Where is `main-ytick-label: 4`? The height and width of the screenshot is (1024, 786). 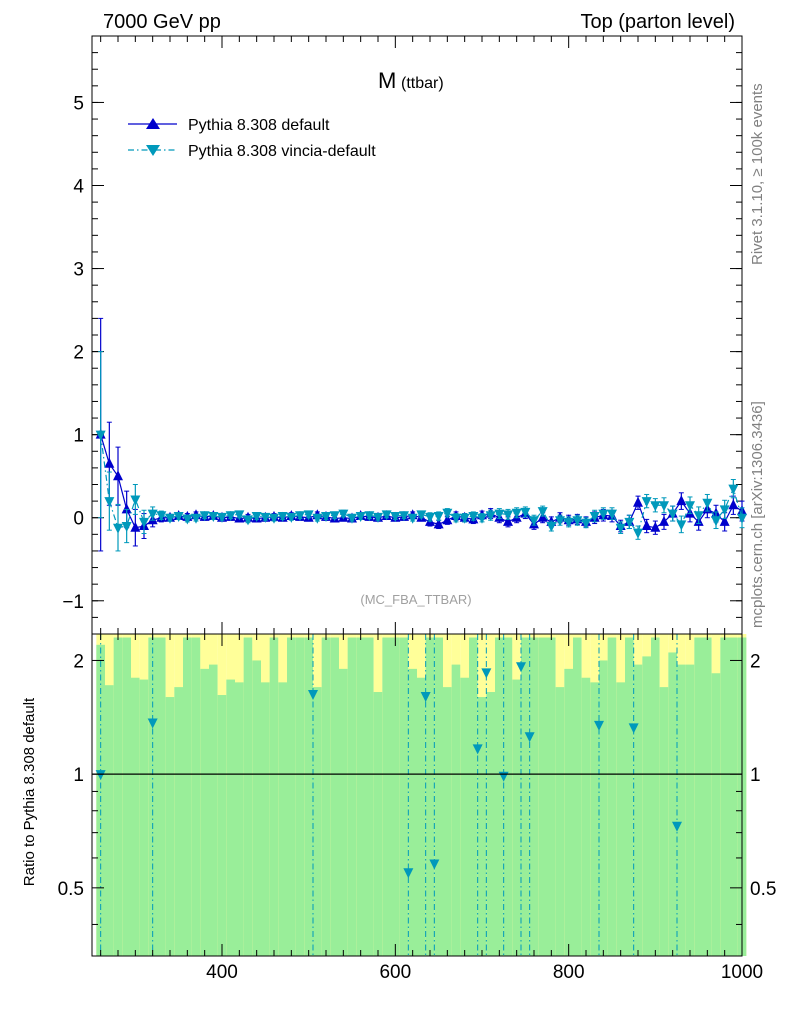
main-ytick-label: 4 is located at coordinates (78, 187).